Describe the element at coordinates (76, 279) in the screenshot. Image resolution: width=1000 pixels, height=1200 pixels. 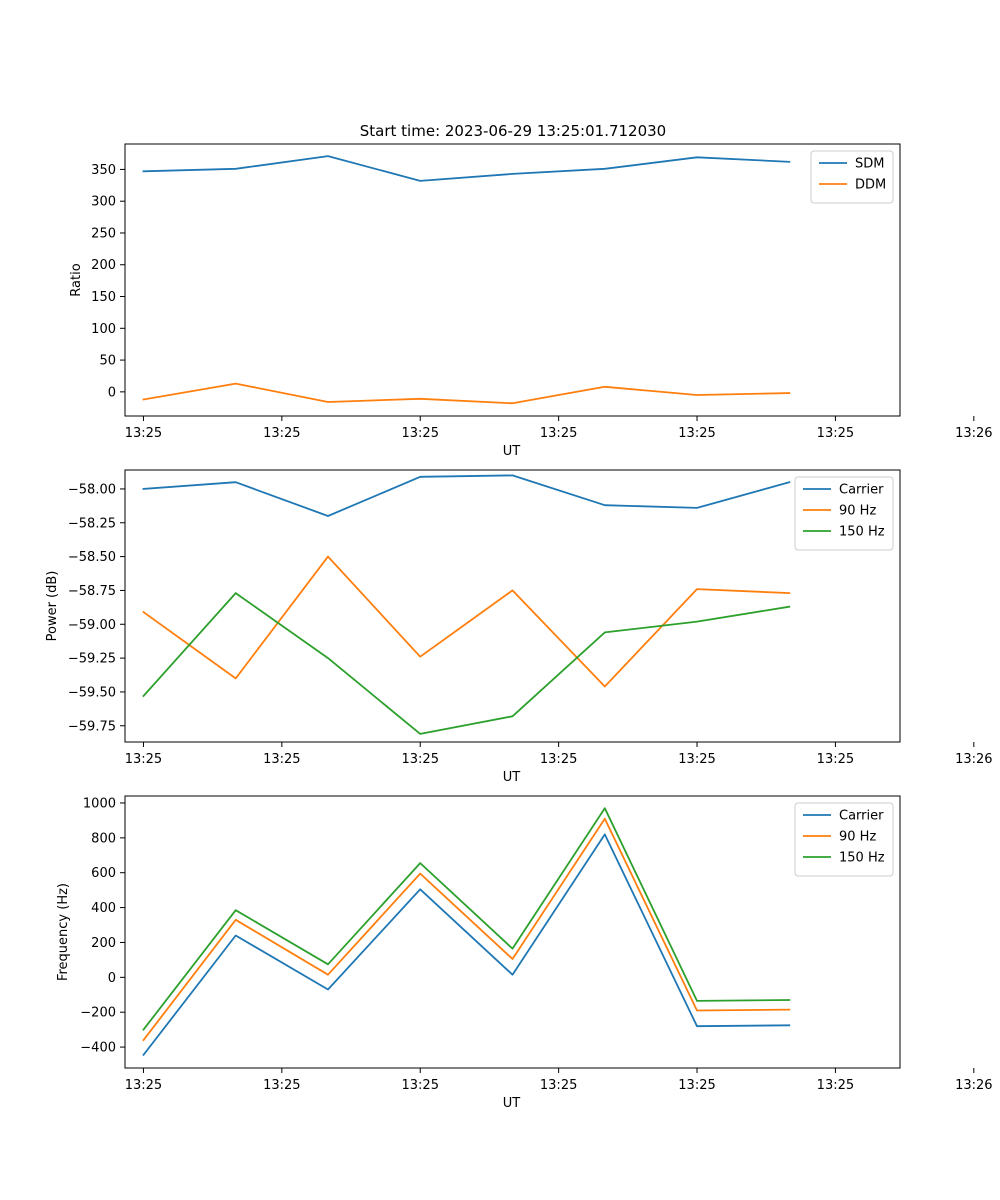
I see `y-axis-label: Ratio` at that location.